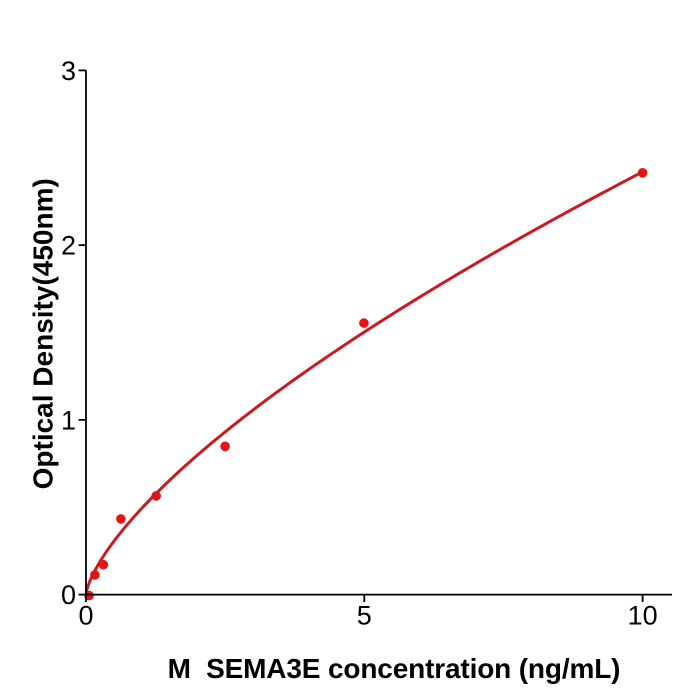  Describe the element at coordinates (68, 420) in the screenshot. I see `svg-text: 1` at that location.